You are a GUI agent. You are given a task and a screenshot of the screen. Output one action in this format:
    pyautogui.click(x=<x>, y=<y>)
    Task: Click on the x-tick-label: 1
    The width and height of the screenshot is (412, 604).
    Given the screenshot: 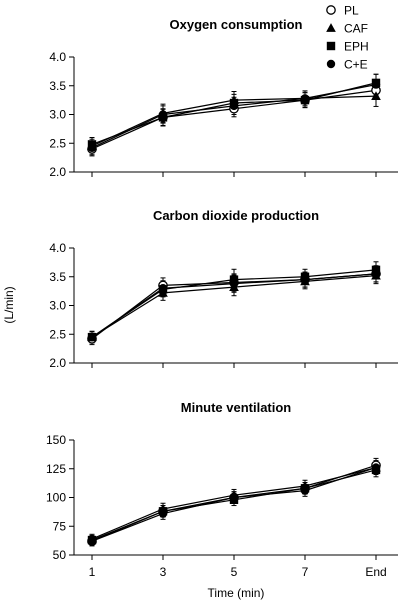 What is the action you would take?
    pyautogui.click(x=92, y=572)
    